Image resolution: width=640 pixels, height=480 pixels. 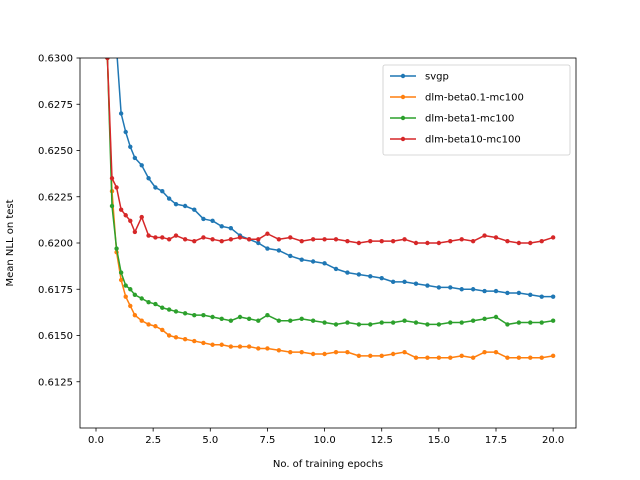 I want to click on x-tick-label: 5.0, so click(x=210, y=440).